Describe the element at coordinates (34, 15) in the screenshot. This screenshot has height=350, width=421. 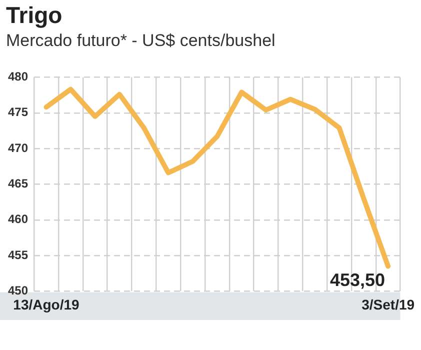
I see `chart-title: Trigo` at that location.